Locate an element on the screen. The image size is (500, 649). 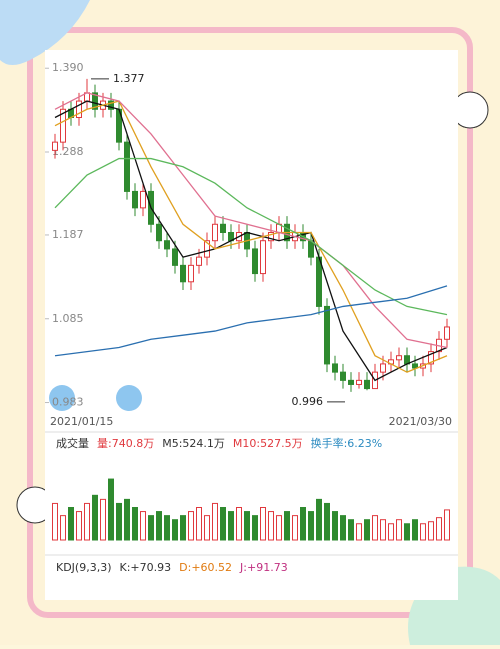
y-tick-label: 0.983 is located at coordinates (68, 402).